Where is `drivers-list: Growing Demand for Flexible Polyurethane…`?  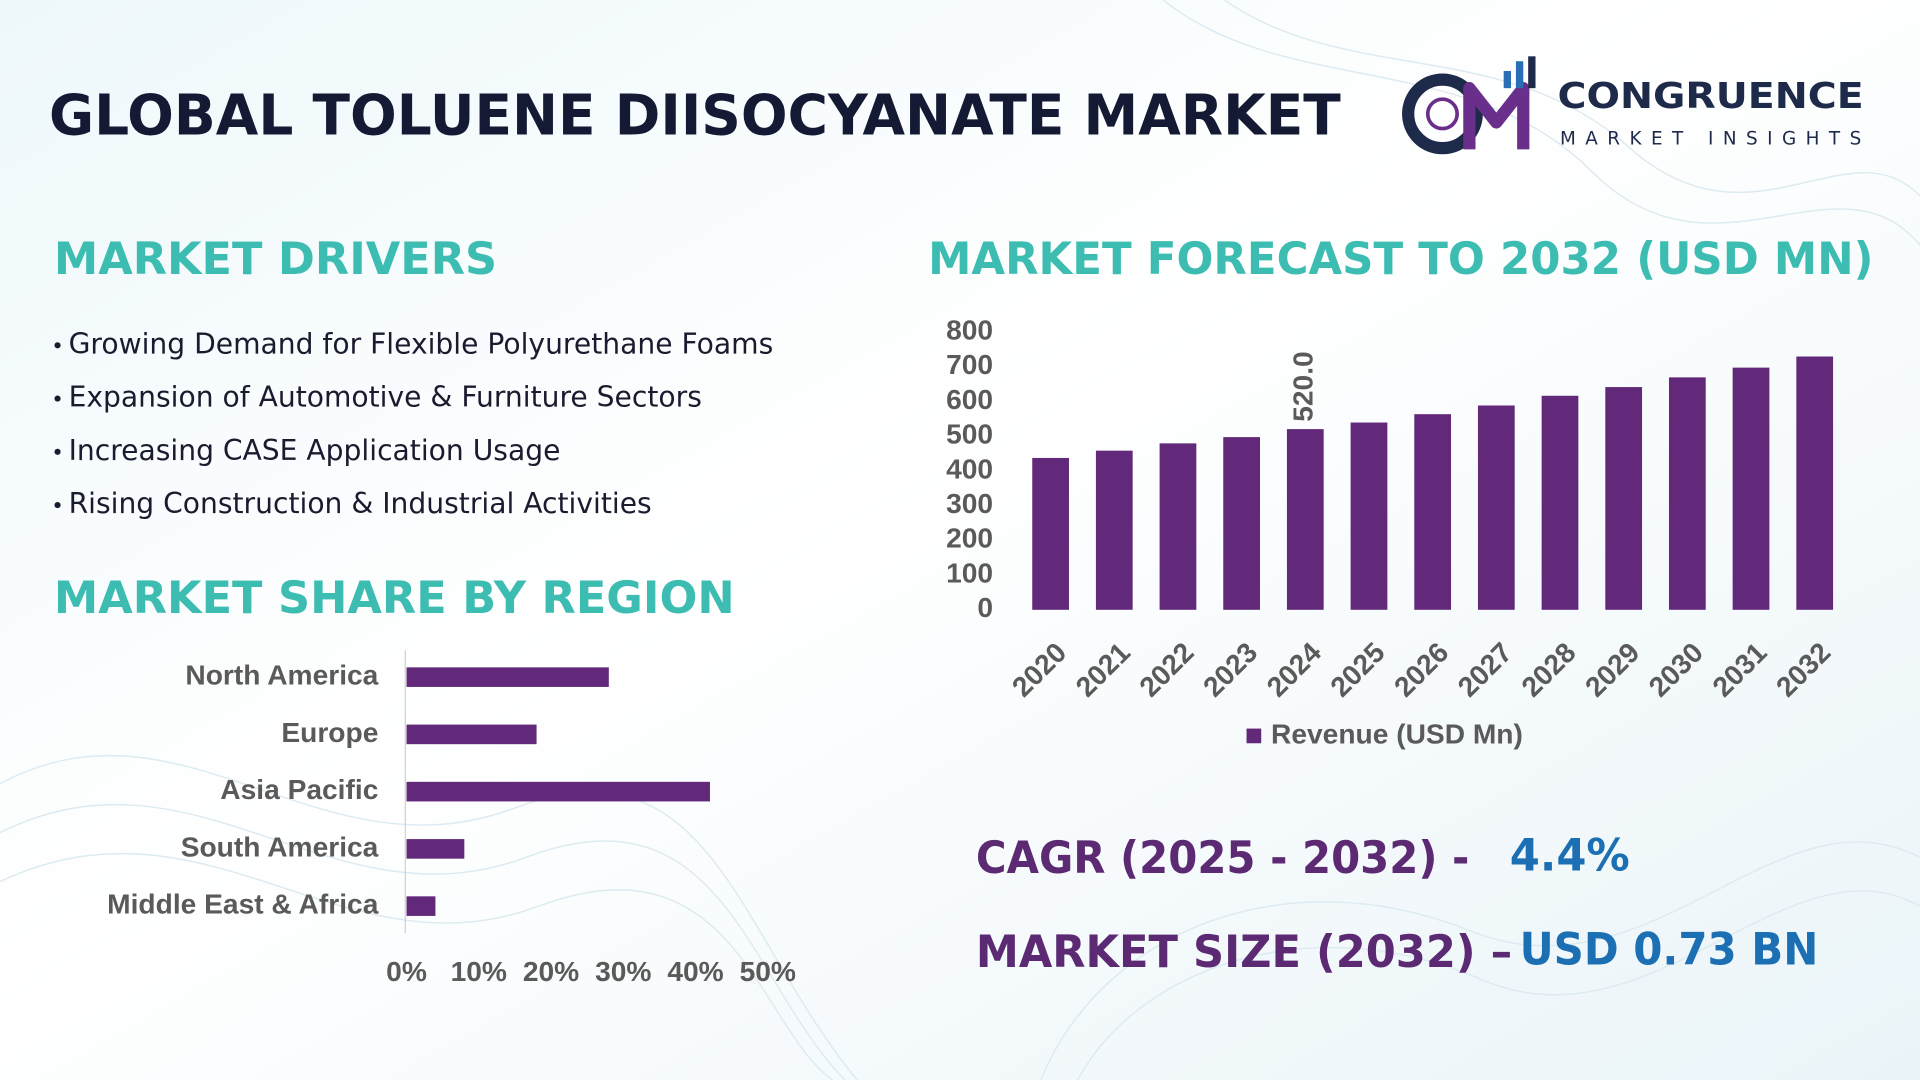
drivers-list: Growing Demand for Flexible Polyurethane… is located at coordinates (413, 423).